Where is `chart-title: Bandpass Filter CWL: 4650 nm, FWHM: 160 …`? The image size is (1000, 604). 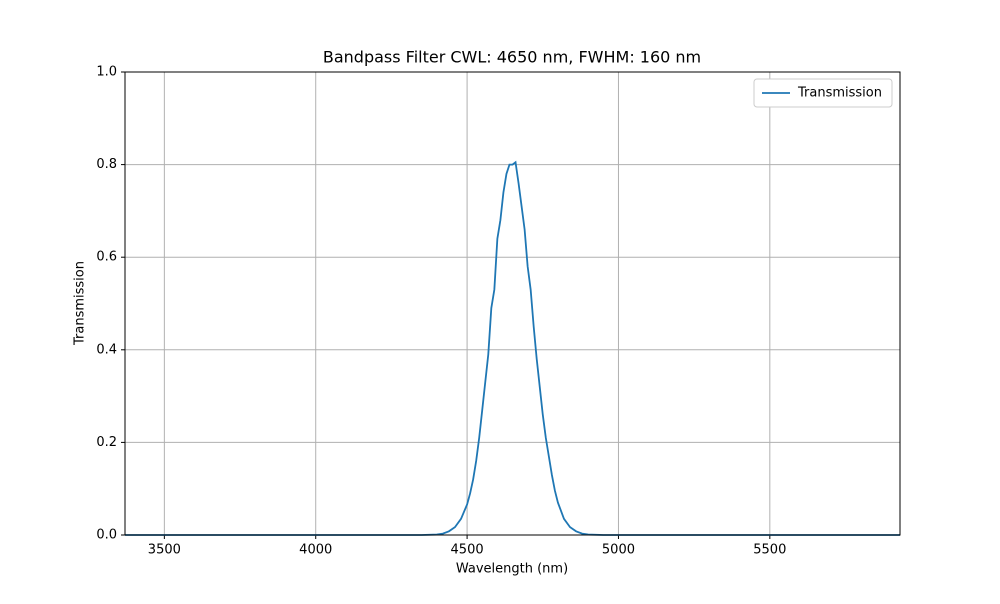 chart-title: Bandpass Filter CWL: 4650 nm, FWHM: 160 … is located at coordinates (512, 57).